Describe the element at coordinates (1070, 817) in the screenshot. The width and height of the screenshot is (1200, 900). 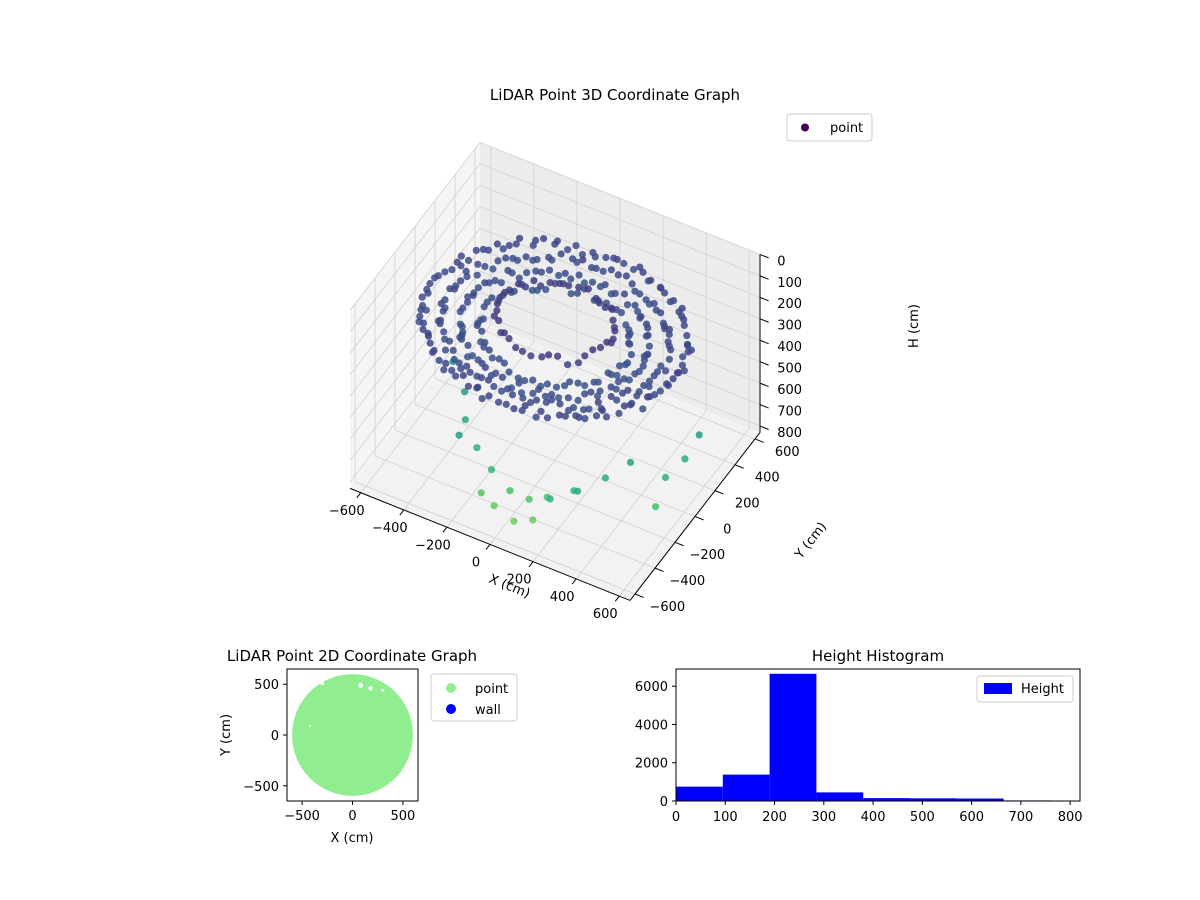
I see `tick-label-x-histogram: 800` at that location.